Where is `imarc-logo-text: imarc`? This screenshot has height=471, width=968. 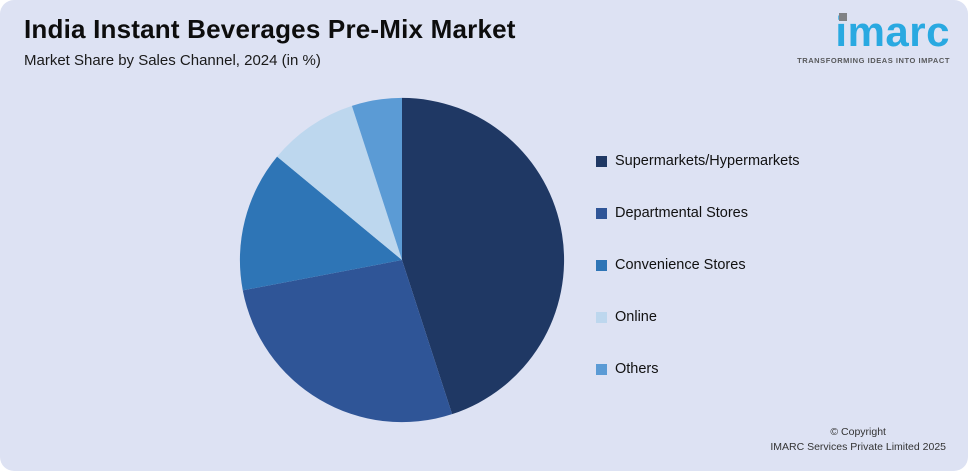 imarc-logo-text: imarc is located at coordinates (892, 32).